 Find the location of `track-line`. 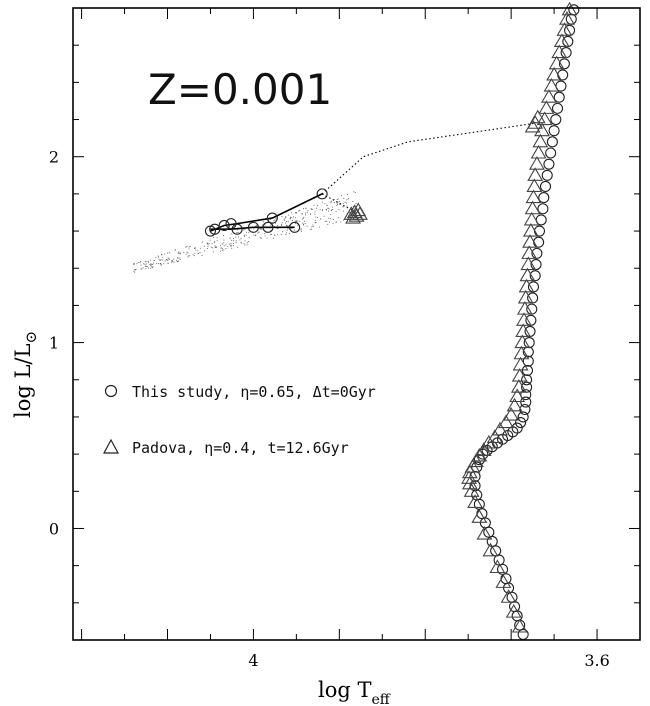

track-line is located at coordinates (252, 228).